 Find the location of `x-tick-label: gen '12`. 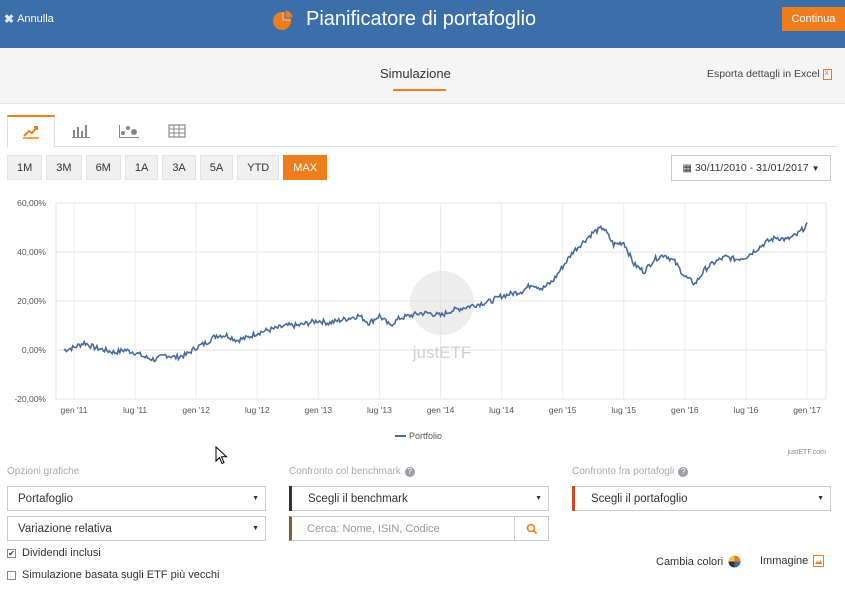

x-tick-label: gen '12 is located at coordinates (196, 410).